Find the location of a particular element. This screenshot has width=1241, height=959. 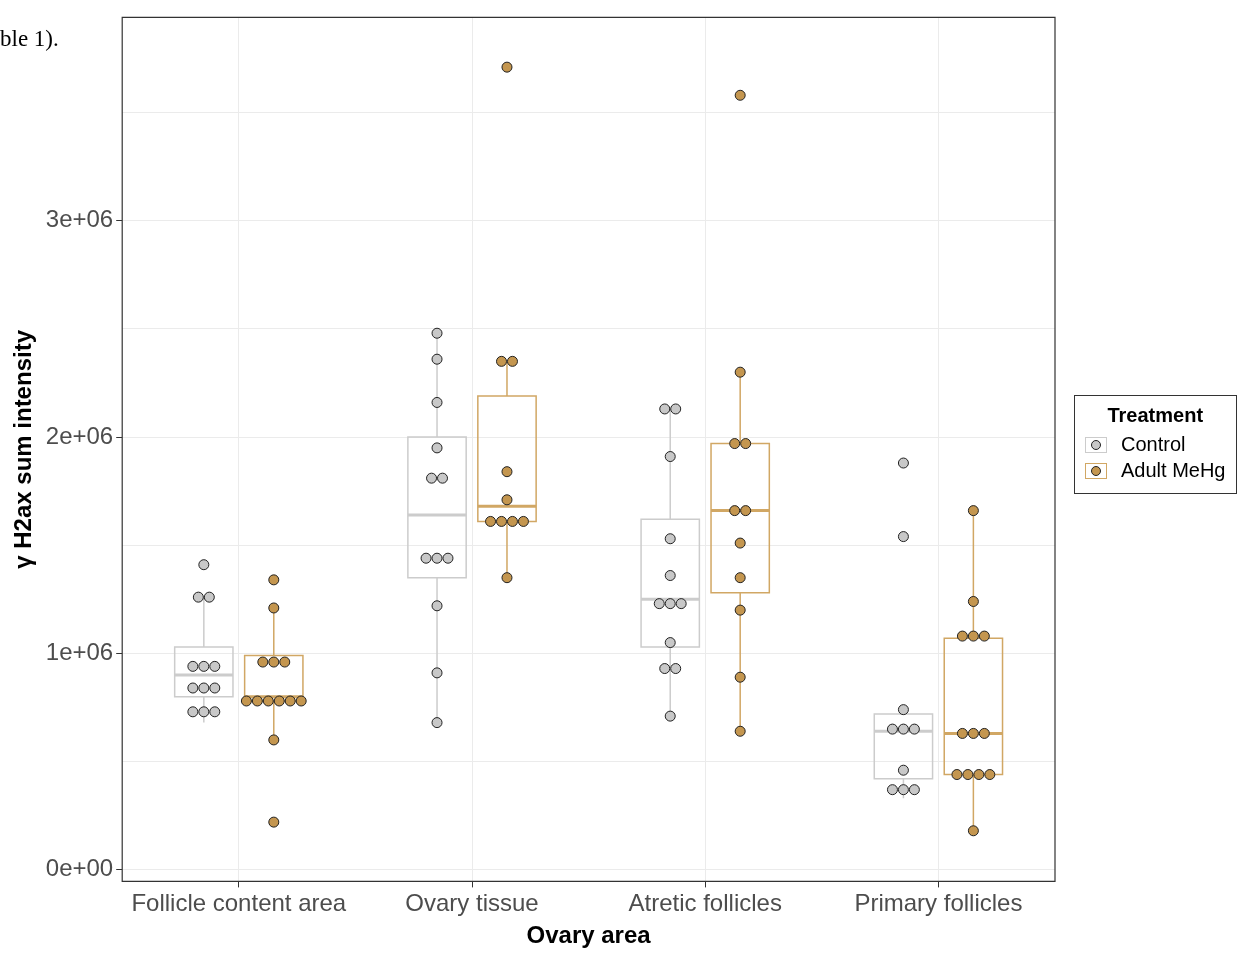

x-axis-title: Ovary area is located at coordinates (589, 935).